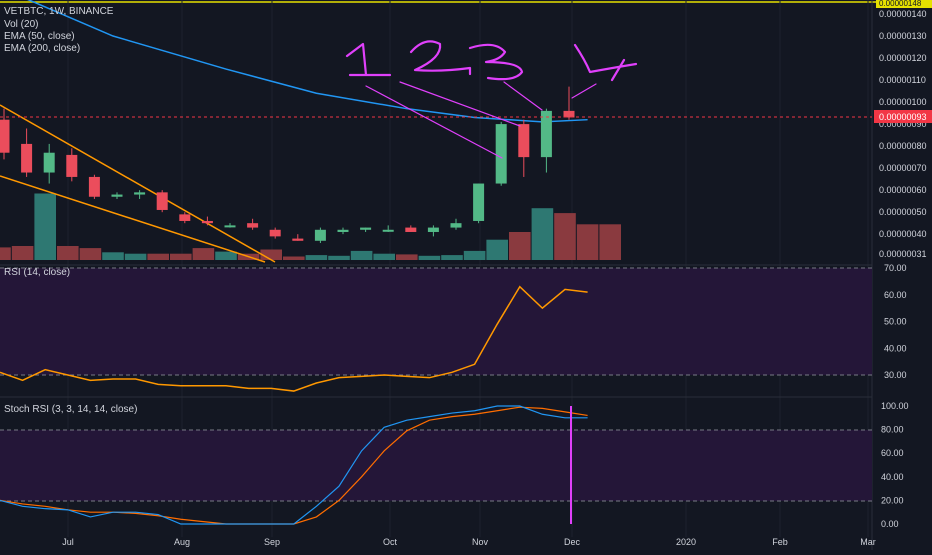 This screenshot has height=555, width=932. Describe the element at coordinates (903, 58) in the screenshot. I see `price-tick-label: 0.00000120` at that location.